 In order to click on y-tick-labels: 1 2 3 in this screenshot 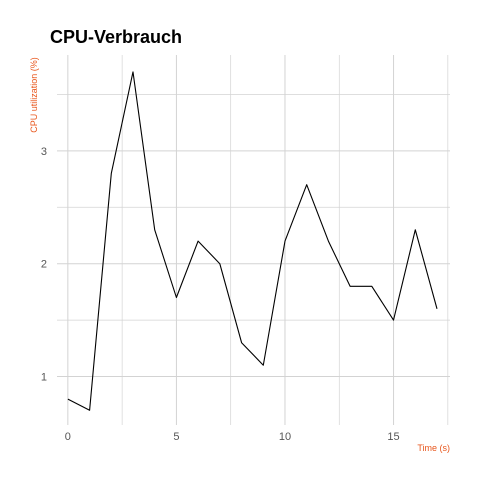, I will do `click(44, 265)`.